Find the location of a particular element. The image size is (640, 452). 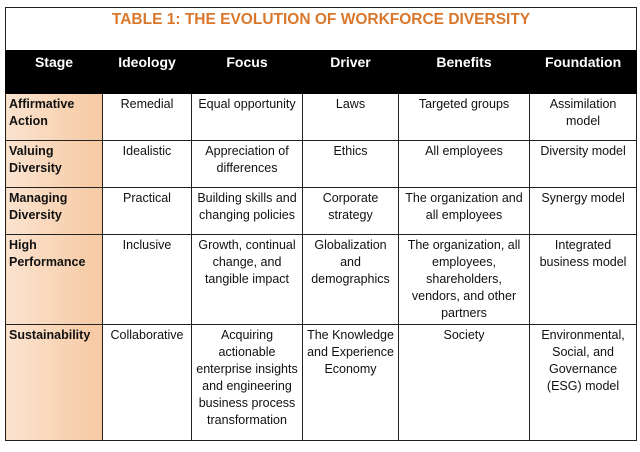

table-cell: Assimilation model is located at coordinates (583, 117).